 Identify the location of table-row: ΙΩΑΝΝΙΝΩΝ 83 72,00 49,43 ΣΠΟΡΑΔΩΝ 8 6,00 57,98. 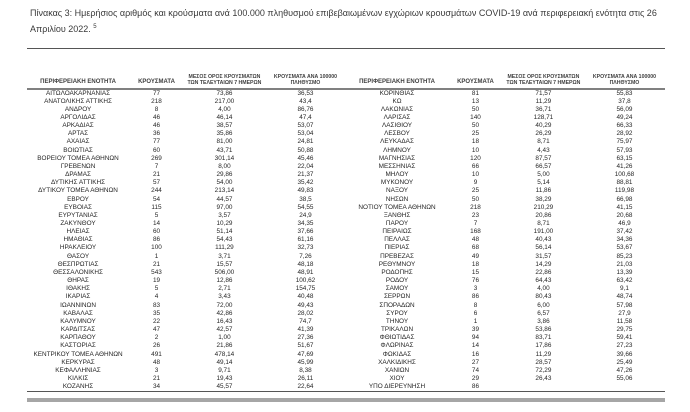
(346, 306).